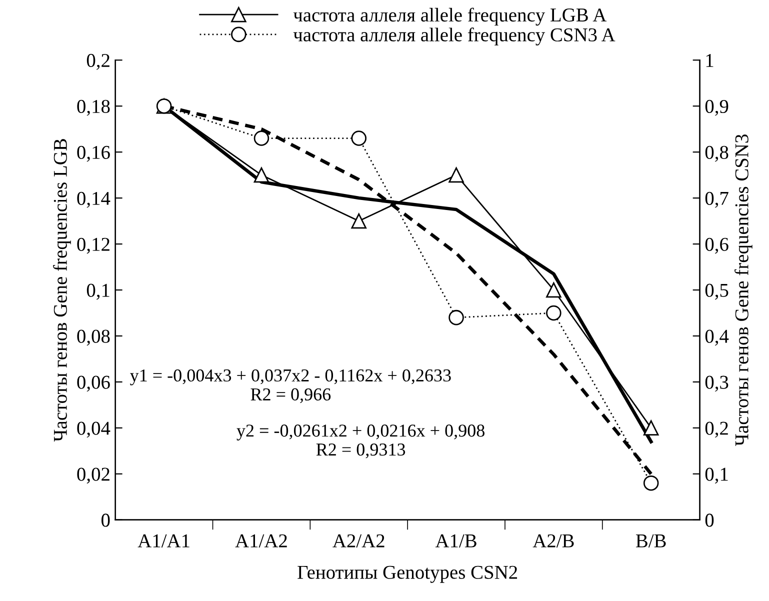 The image size is (769, 601). Describe the element at coordinates (716, 292) in the screenshot. I see `y2-tick-label: 0,5` at that location.